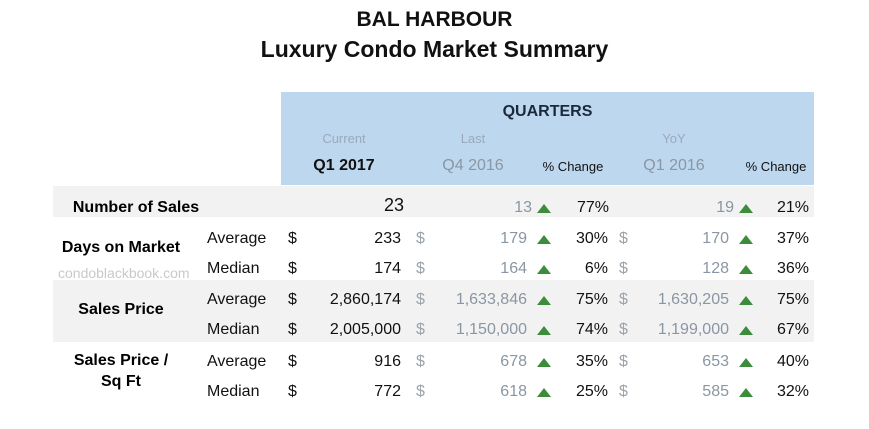 The image size is (869, 429). I want to click on price-row-band, so click(433, 311).